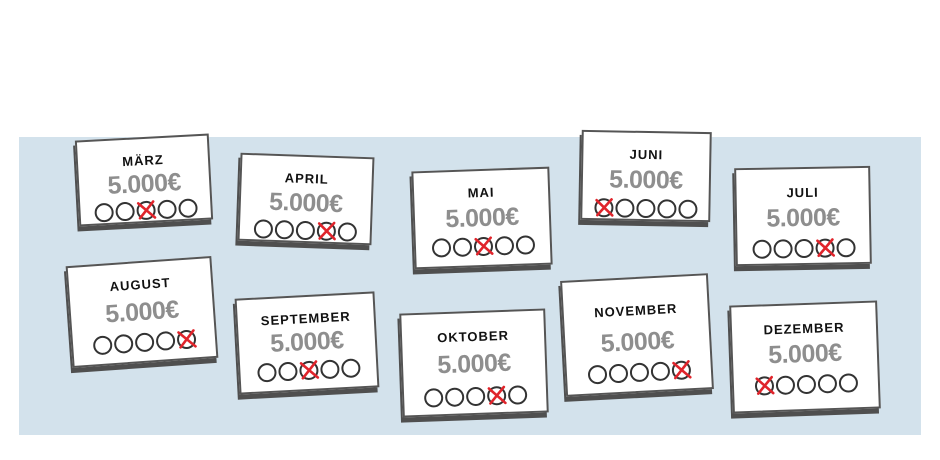  I want to click on month-card-maerz: MÄRZ 5.000€, so click(144, 180).